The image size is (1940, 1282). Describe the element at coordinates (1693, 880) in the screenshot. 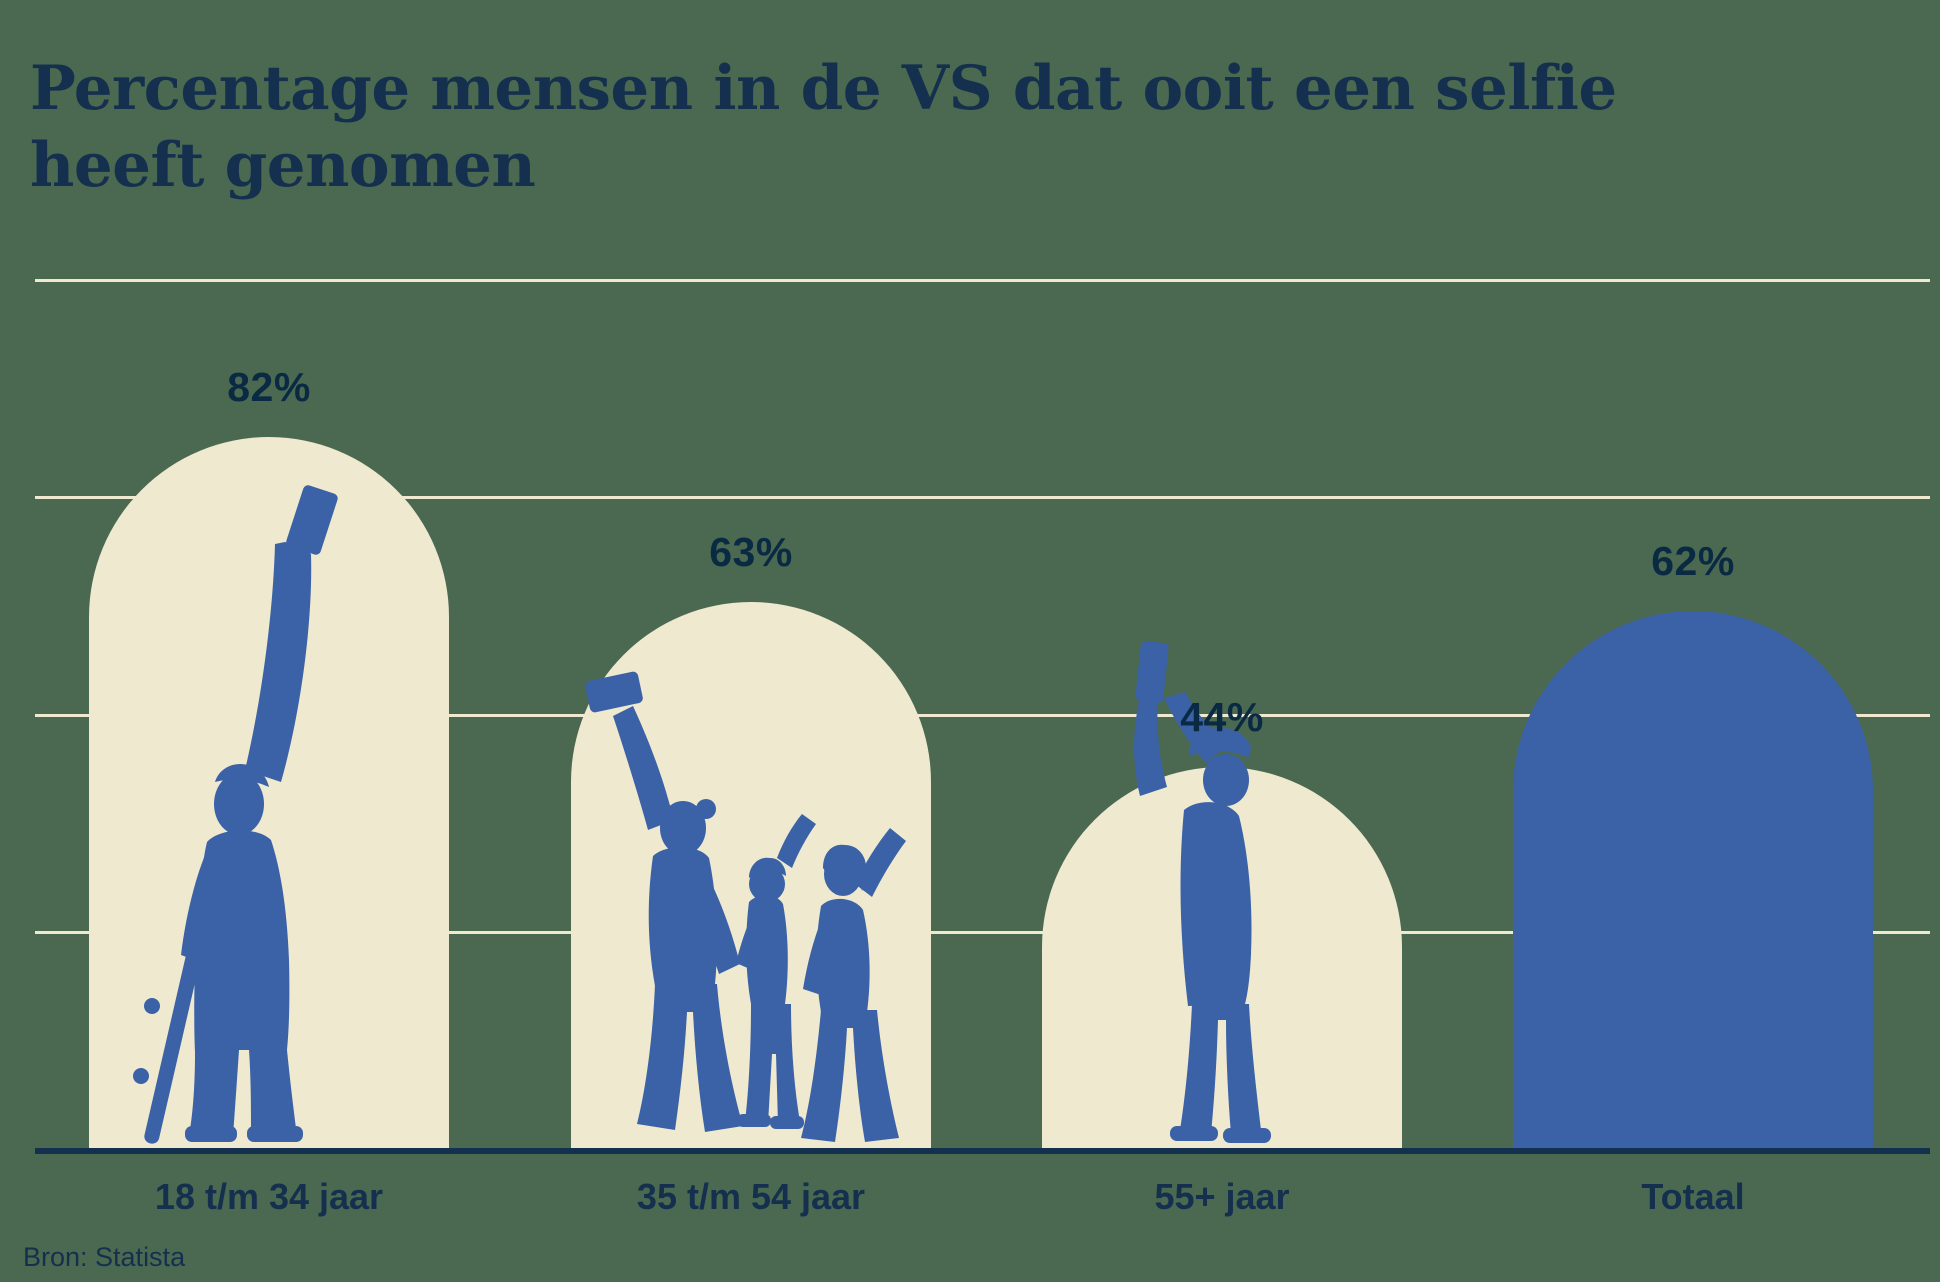

I see `bar-totaal` at that location.